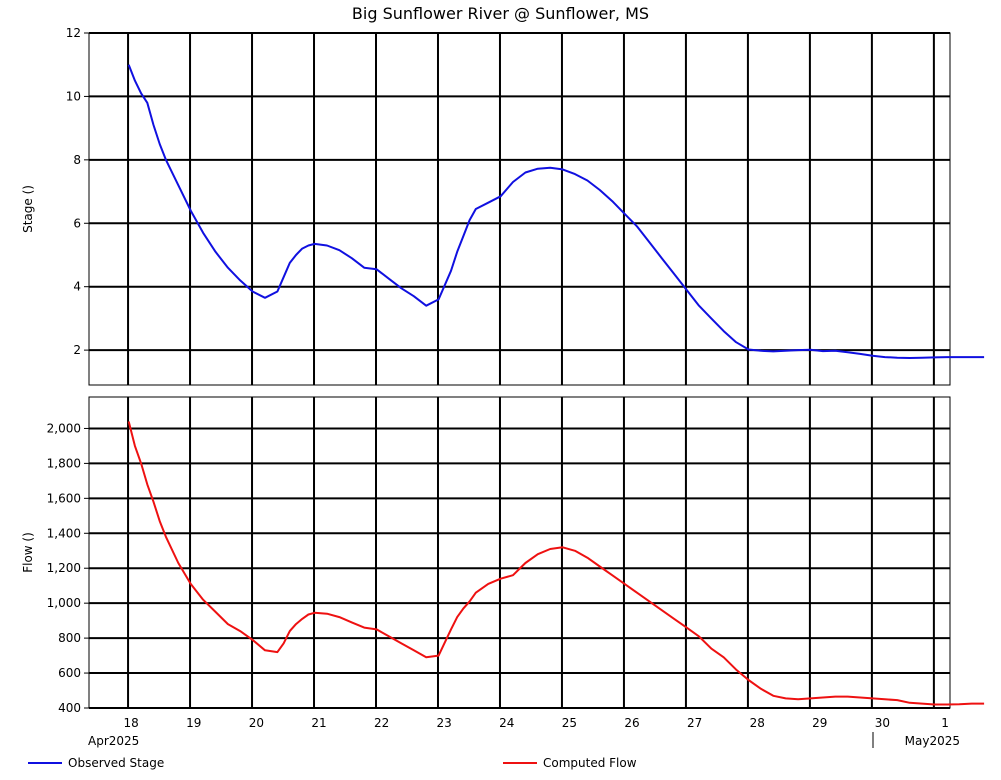 The image size is (1001, 780). I want to click on legend-item-computed-flow: Computed Flow, so click(570, 763).